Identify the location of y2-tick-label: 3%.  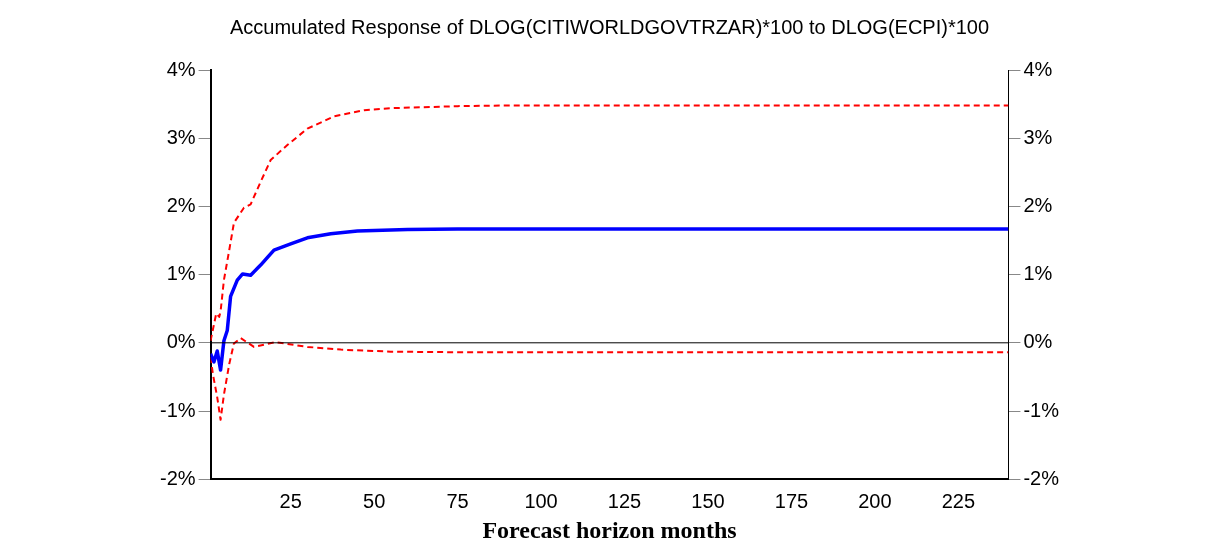
(1038, 136).